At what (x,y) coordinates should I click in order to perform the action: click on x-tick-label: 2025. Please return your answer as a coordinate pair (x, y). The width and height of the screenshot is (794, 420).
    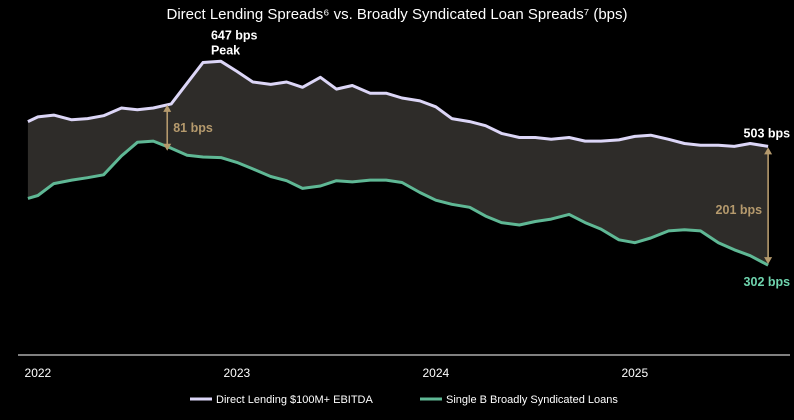
    Looking at the image, I should click on (634, 373).